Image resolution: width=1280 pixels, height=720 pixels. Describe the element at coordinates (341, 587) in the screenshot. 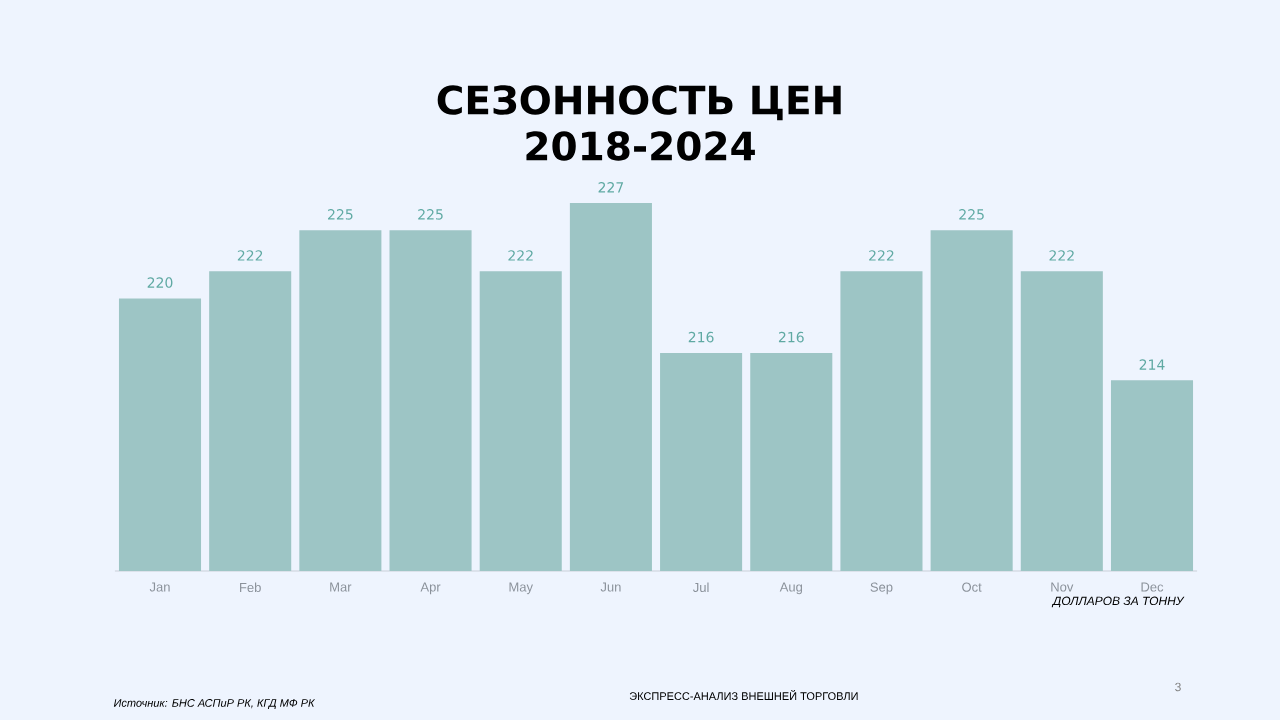

I see `x-tick-label: Mar` at that location.